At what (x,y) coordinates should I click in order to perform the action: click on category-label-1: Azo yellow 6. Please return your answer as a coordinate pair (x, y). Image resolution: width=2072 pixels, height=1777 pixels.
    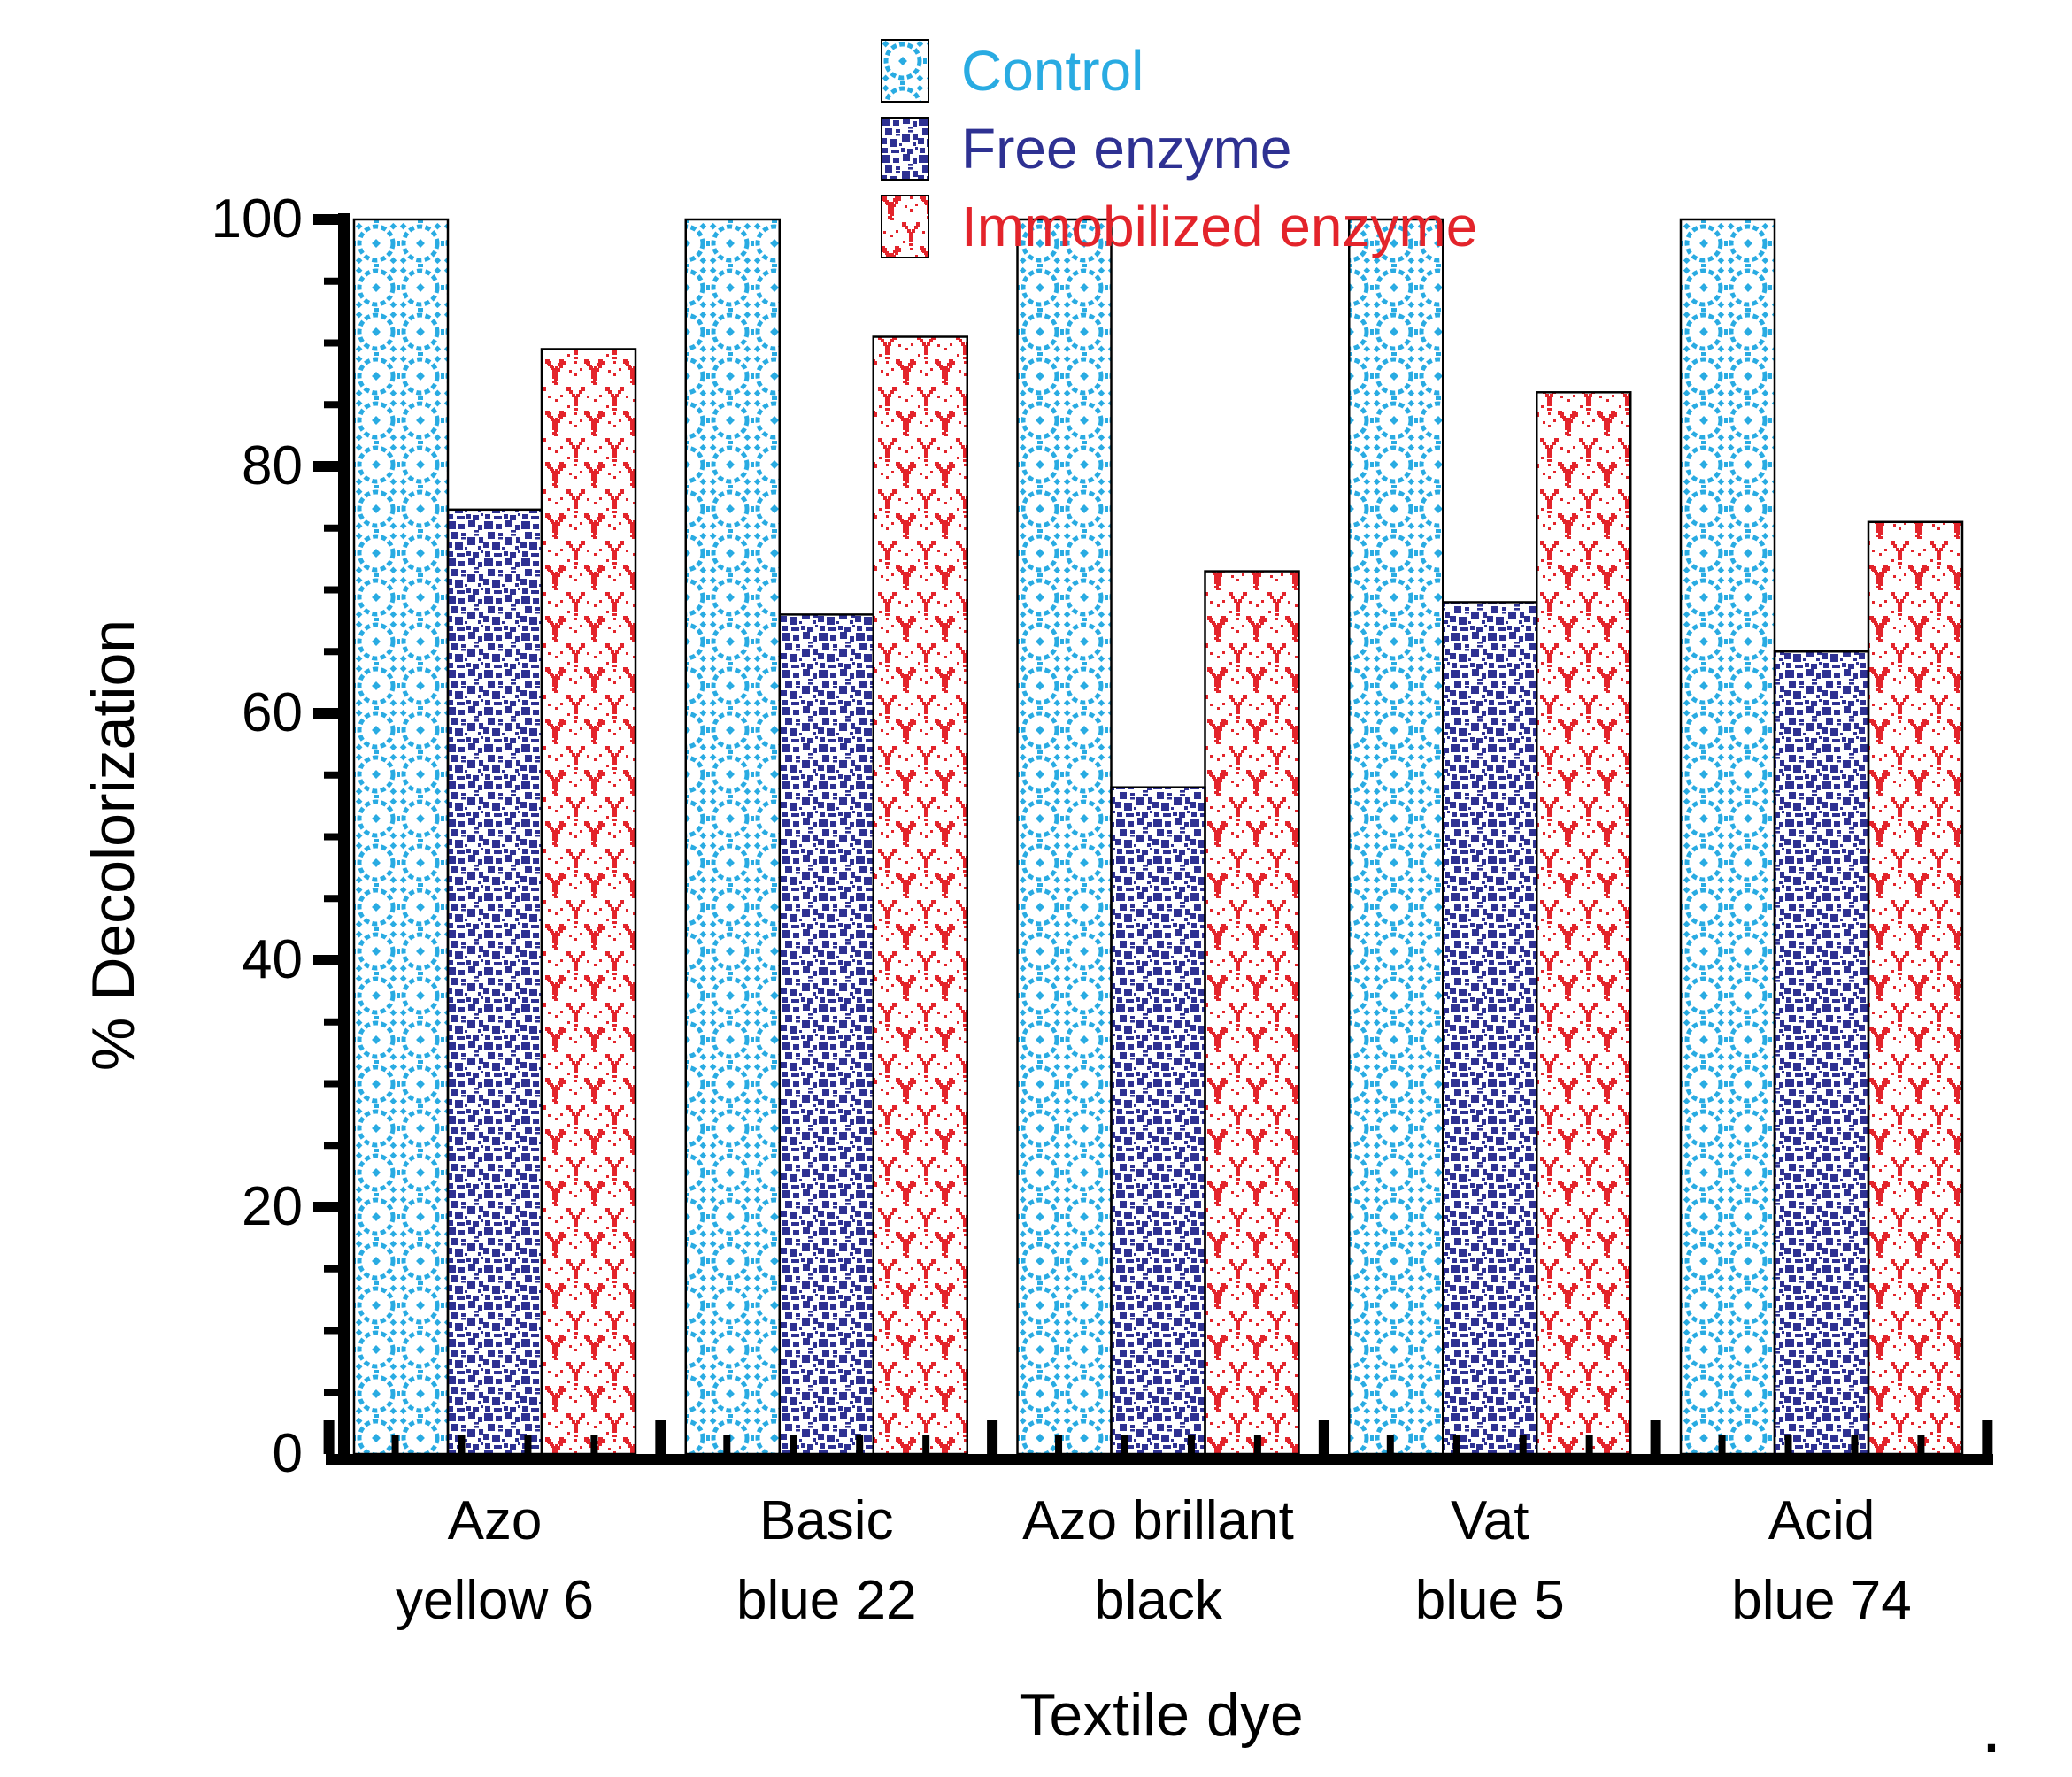
    Looking at the image, I should click on (495, 1560).